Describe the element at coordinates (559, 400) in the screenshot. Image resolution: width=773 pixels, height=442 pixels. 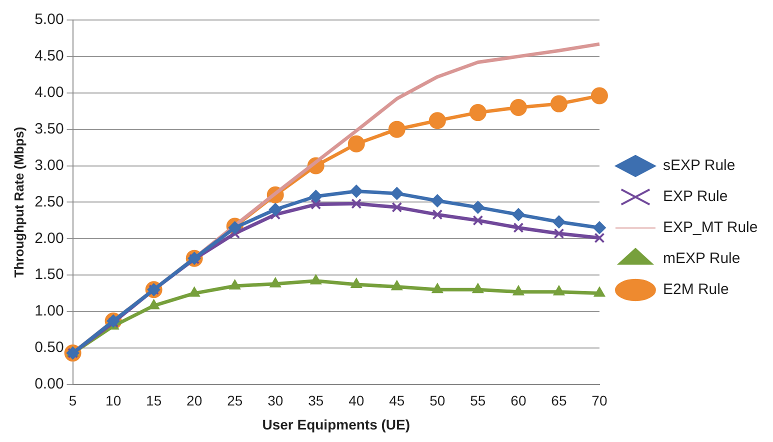
I see `x-tick-label: 65` at that location.